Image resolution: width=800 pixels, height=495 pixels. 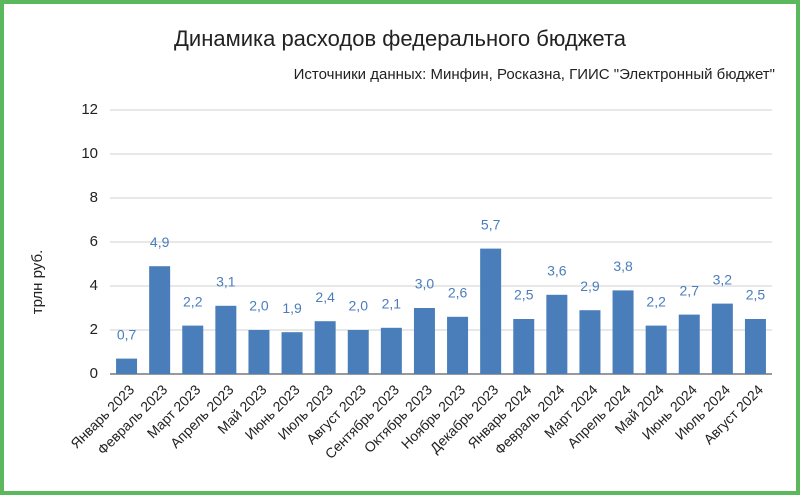 I want to click on value-label: 0,7, so click(x=127, y=334).